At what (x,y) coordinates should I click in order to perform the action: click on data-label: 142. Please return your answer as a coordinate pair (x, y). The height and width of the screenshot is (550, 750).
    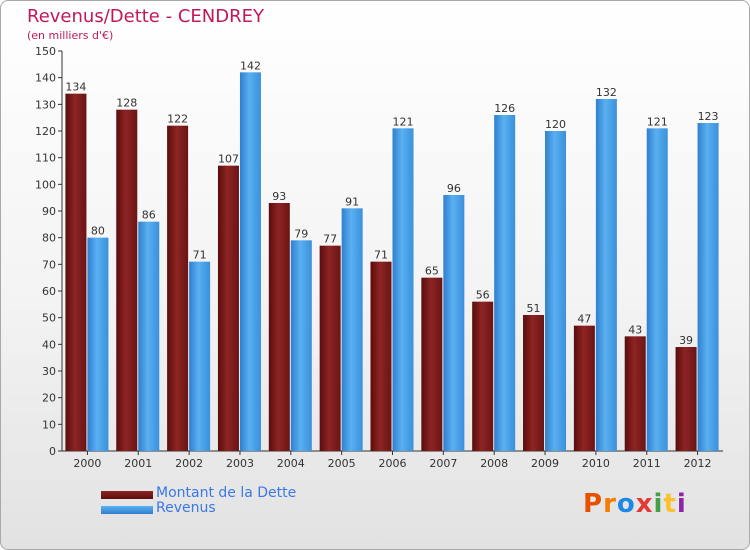
    Looking at the image, I should click on (250, 65).